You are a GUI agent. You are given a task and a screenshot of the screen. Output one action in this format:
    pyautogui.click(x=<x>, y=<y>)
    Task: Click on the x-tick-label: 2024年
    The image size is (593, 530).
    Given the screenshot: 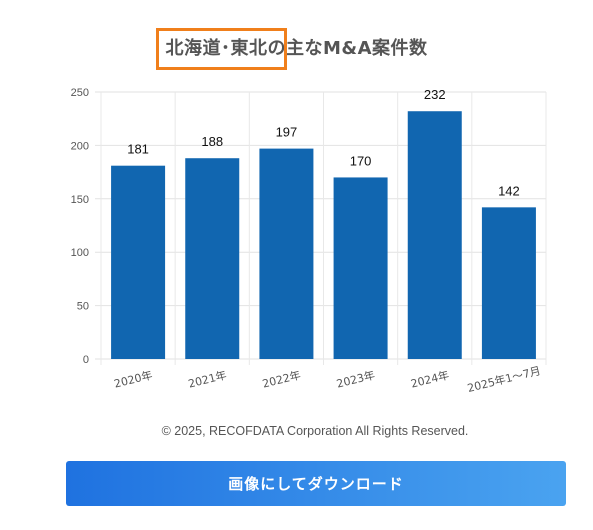 What is the action you would take?
    pyautogui.click(x=429, y=379)
    